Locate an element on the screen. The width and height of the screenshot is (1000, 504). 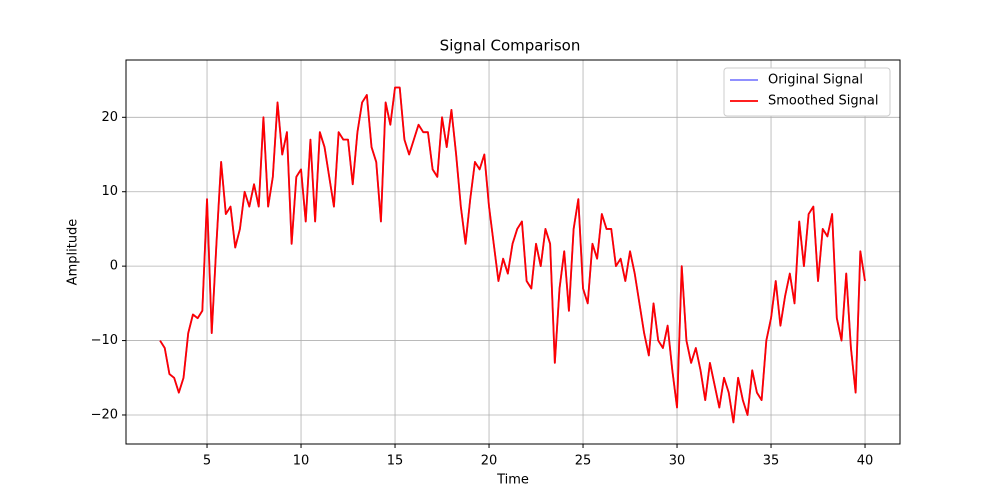
x-tick-label: 15 is located at coordinates (395, 461).